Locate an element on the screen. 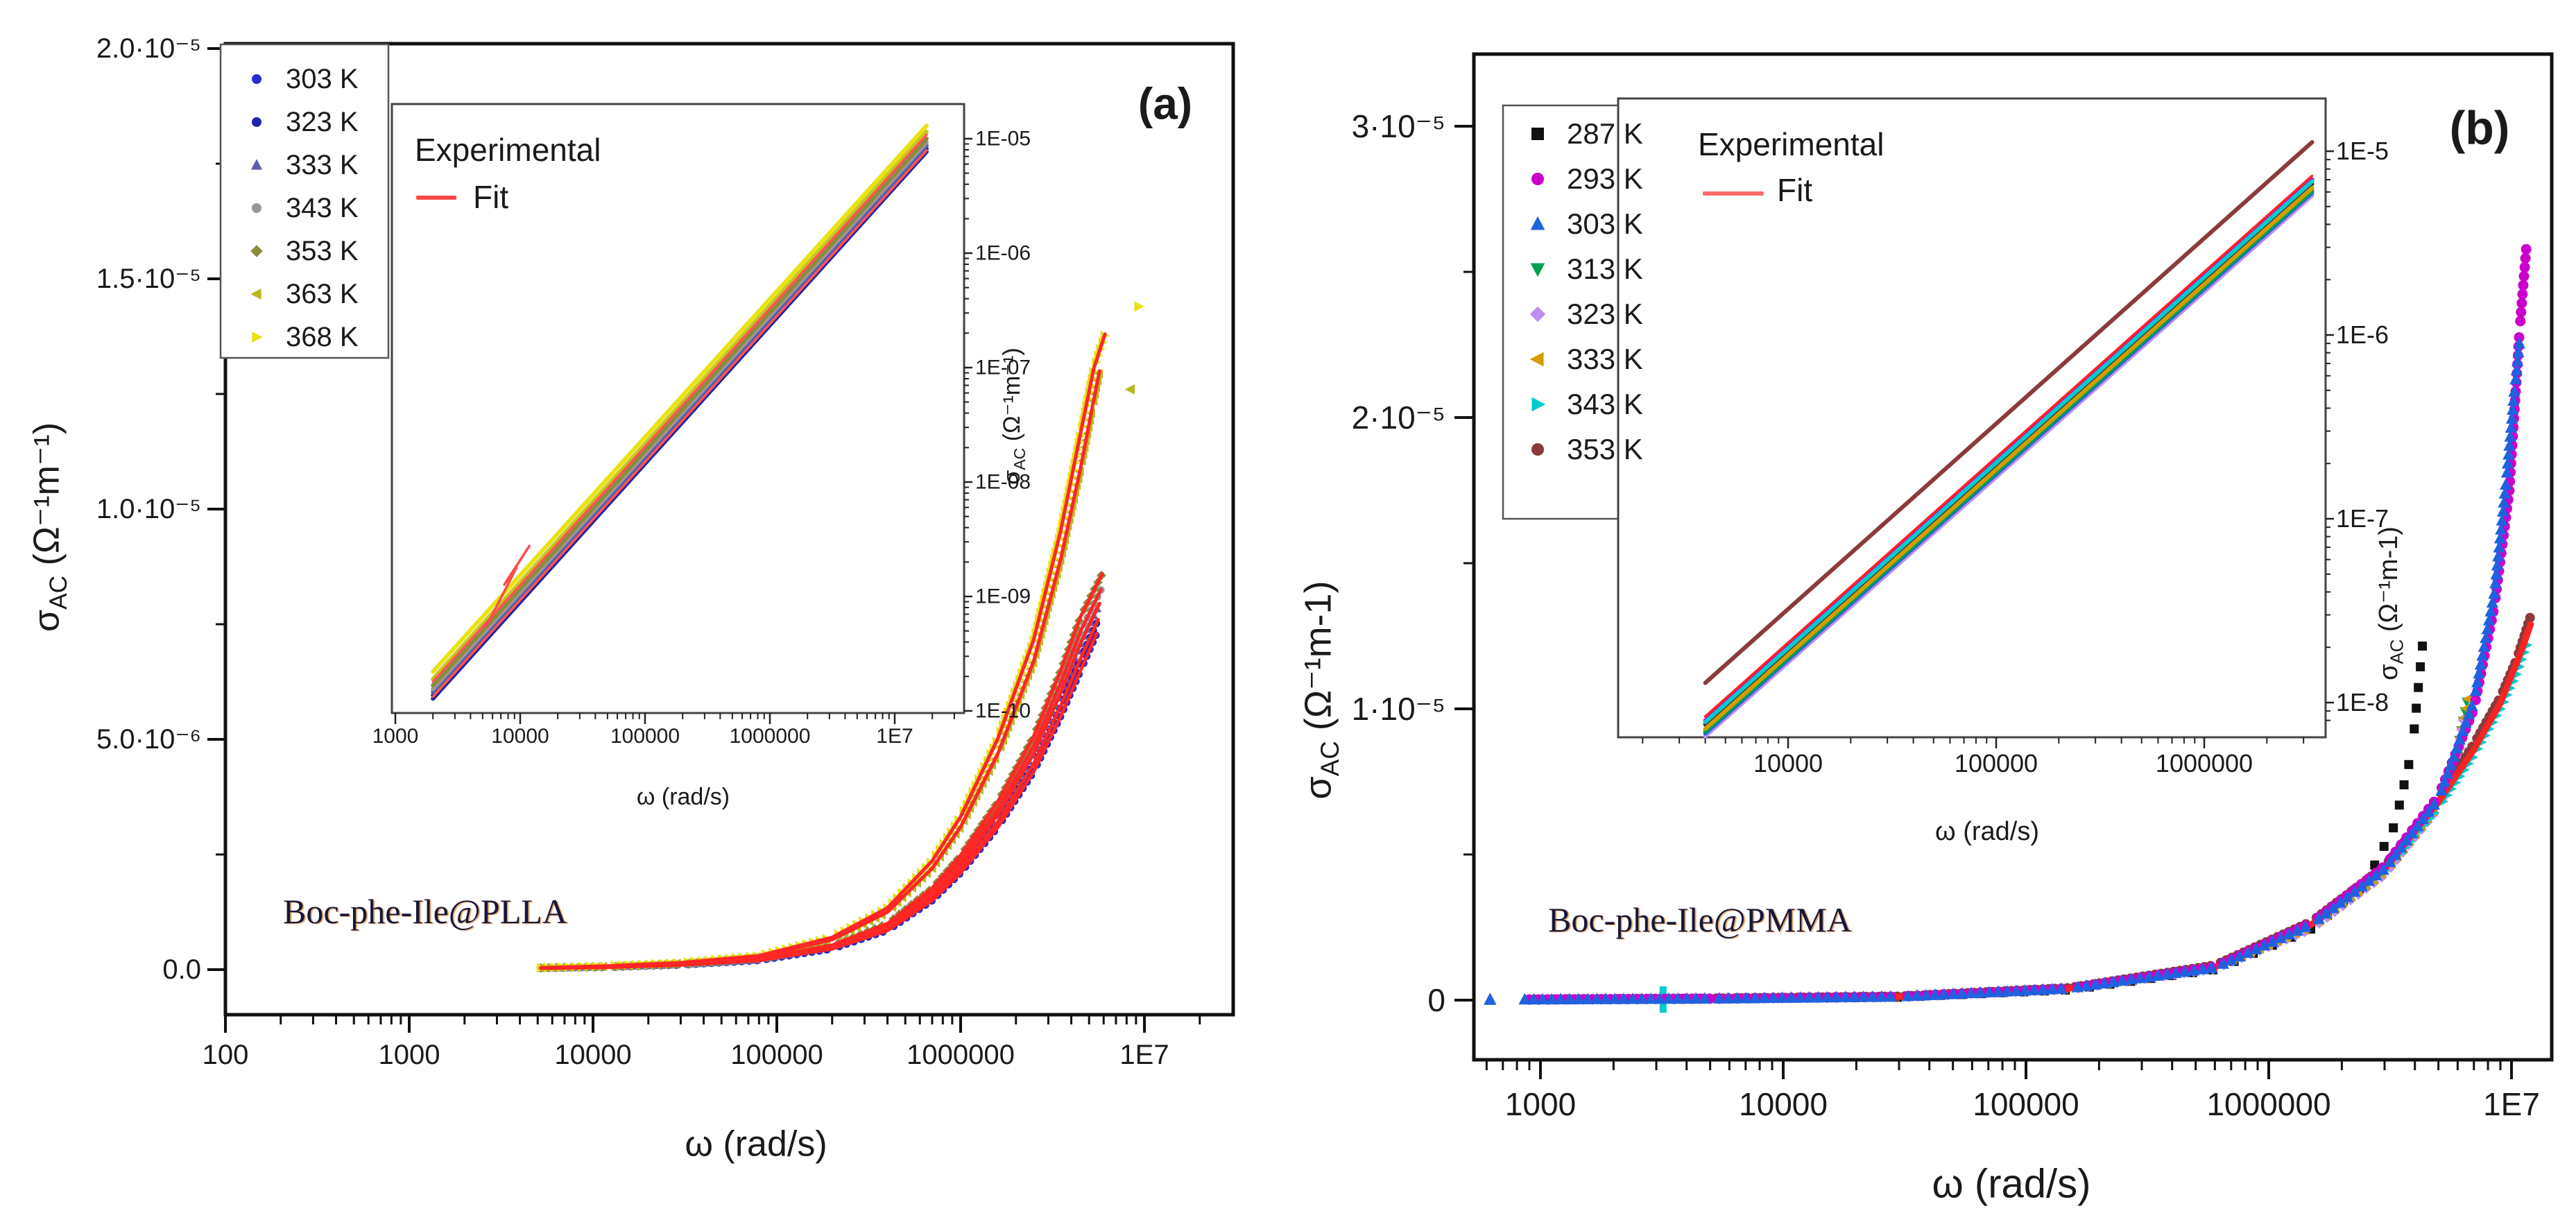 This screenshot has height=1220, width=2576. legend-item-353K-b: 353 K is located at coordinates (1605, 448).